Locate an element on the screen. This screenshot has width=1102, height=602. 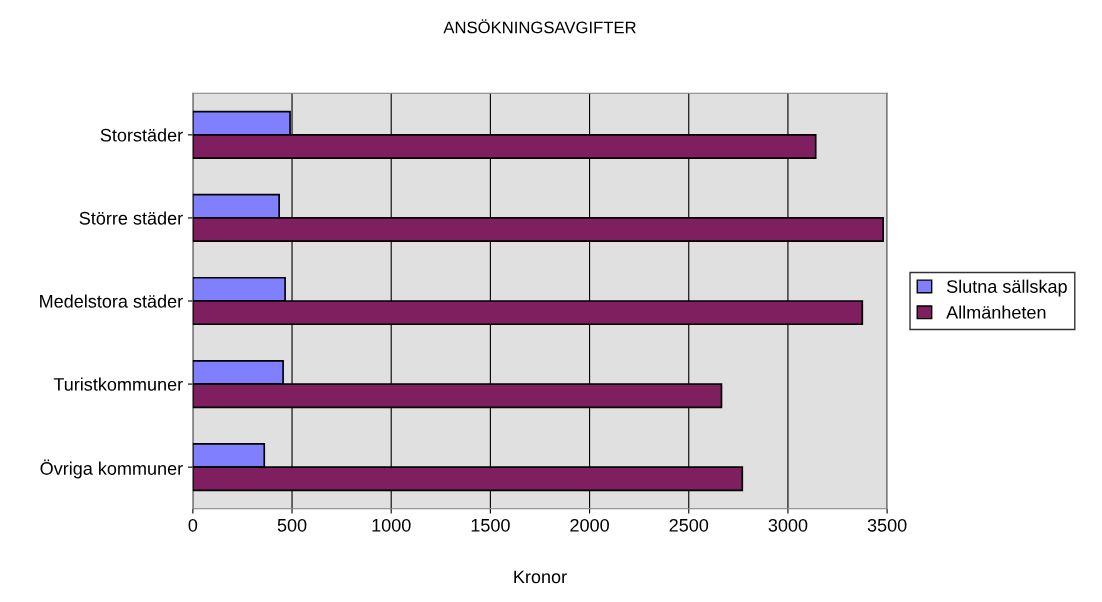
y-tick-label: Medelstora städer is located at coordinates (111, 301).